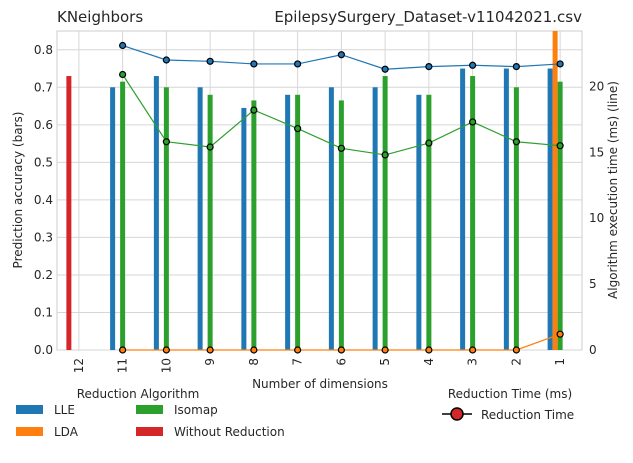 This screenshot has height=463, width=633. I want to click on bar-lda, so click(555, 190).